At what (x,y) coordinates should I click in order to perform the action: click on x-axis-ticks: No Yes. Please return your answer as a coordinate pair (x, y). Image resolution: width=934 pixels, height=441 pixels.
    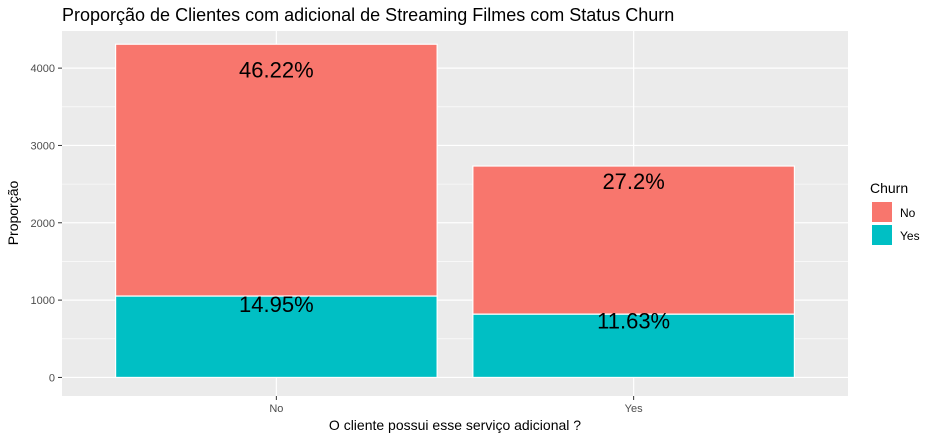
    Looking at the image, I should click on (456, 405).